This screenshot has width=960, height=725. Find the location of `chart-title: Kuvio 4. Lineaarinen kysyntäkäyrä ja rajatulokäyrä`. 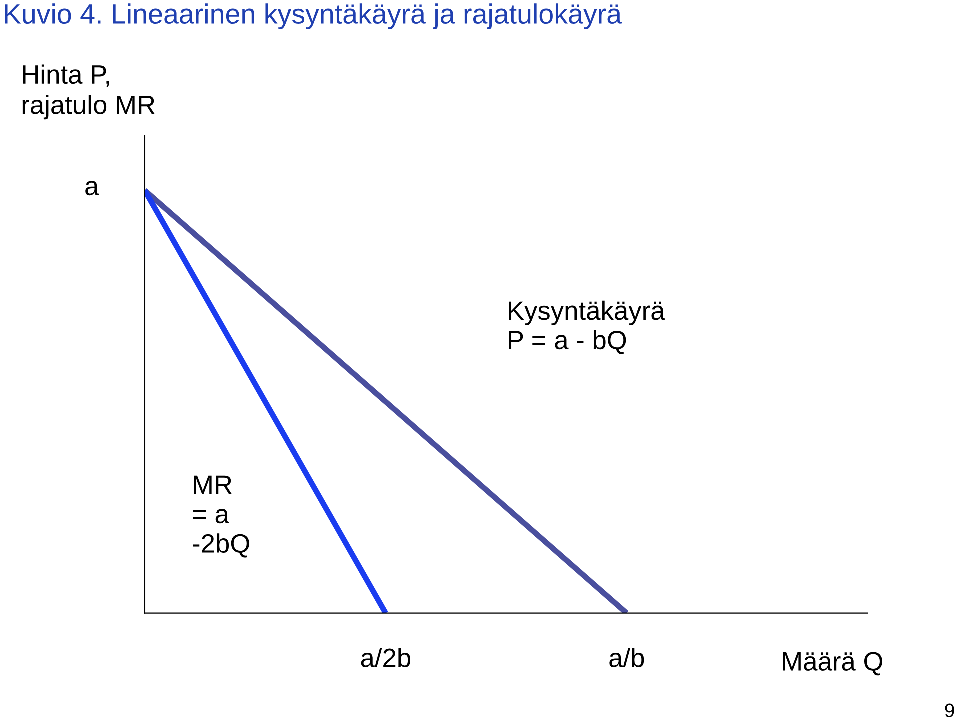

chart-title: Kuvio 4. Lineaarinen kysyntäkäyrä ja rajatulokäyrä is located at coordinates (313, 17).